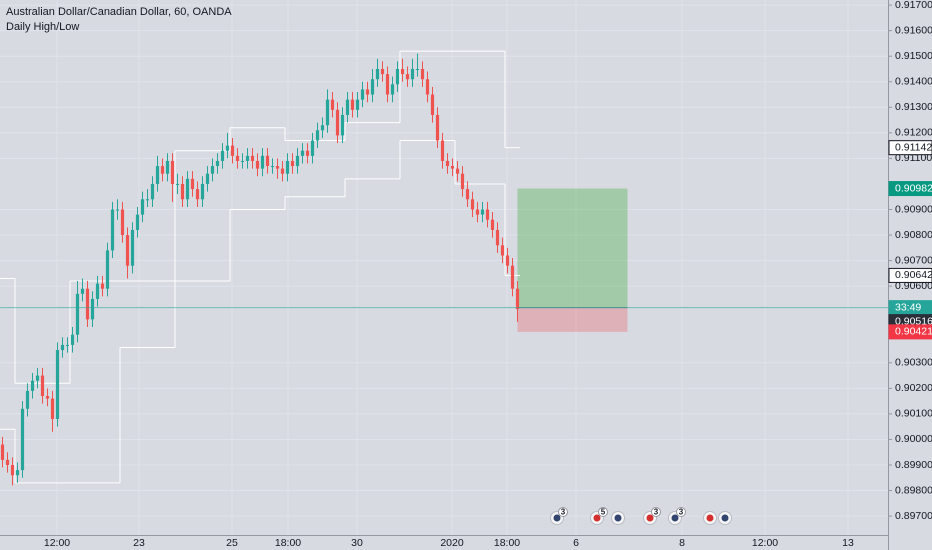 Image resolution: width=932 pixels, height=550 pixels. What do you see at coordinates (913, 107) in the screenshot?
I see `y-tick-label: 0.91300` at bounding box center [913, 107].